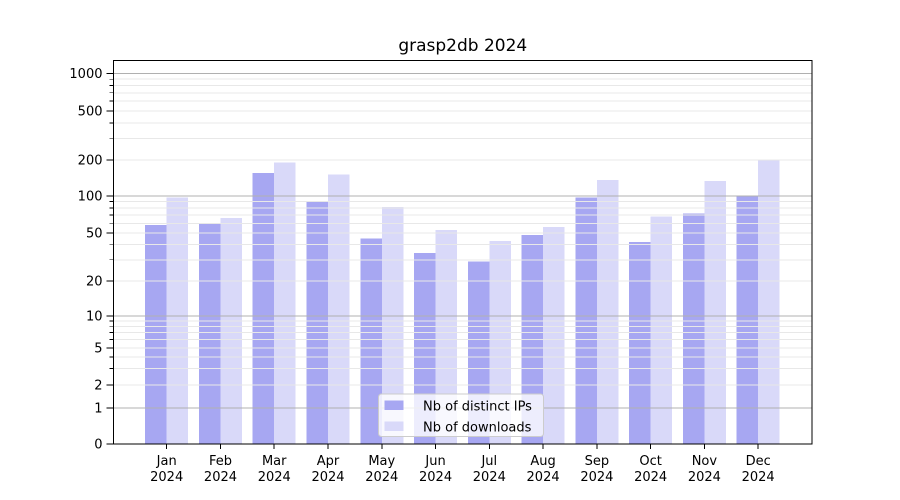 The image size is (900, 500). Describe the element at coordinates (317, 322) in the screenshot. I see `bar-distinct-ips-apr` at that location.